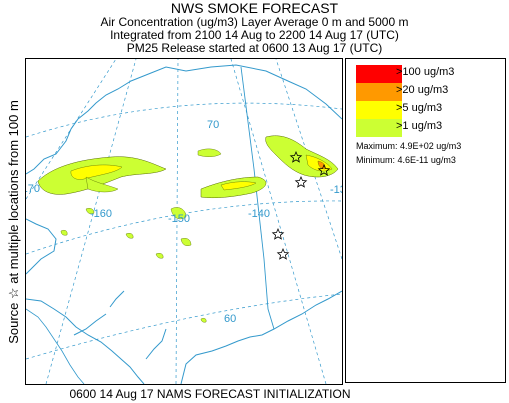 Image resolution: width=509 pixels, height=403 pixels. What do you see at coordinates (406, 160) in the screenshot?
I see `legend-minimum: Minimum: 4.6E-11 ug/m3` at bounding box center [406, 160].